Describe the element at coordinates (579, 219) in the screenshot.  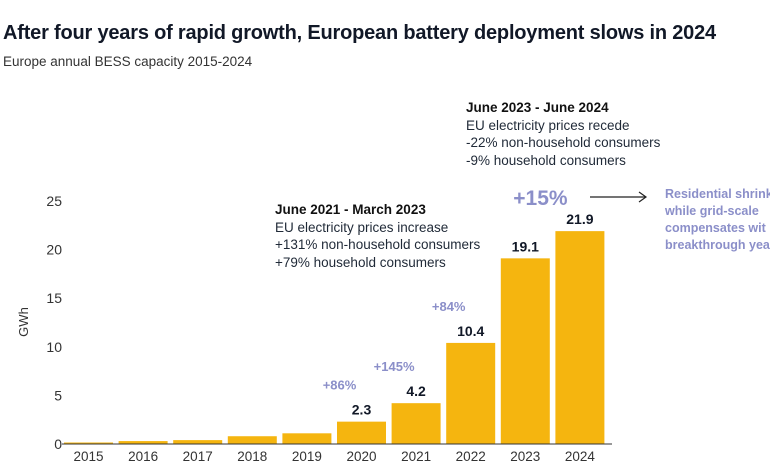
I see `bar-value-label: 21.9` at that location.